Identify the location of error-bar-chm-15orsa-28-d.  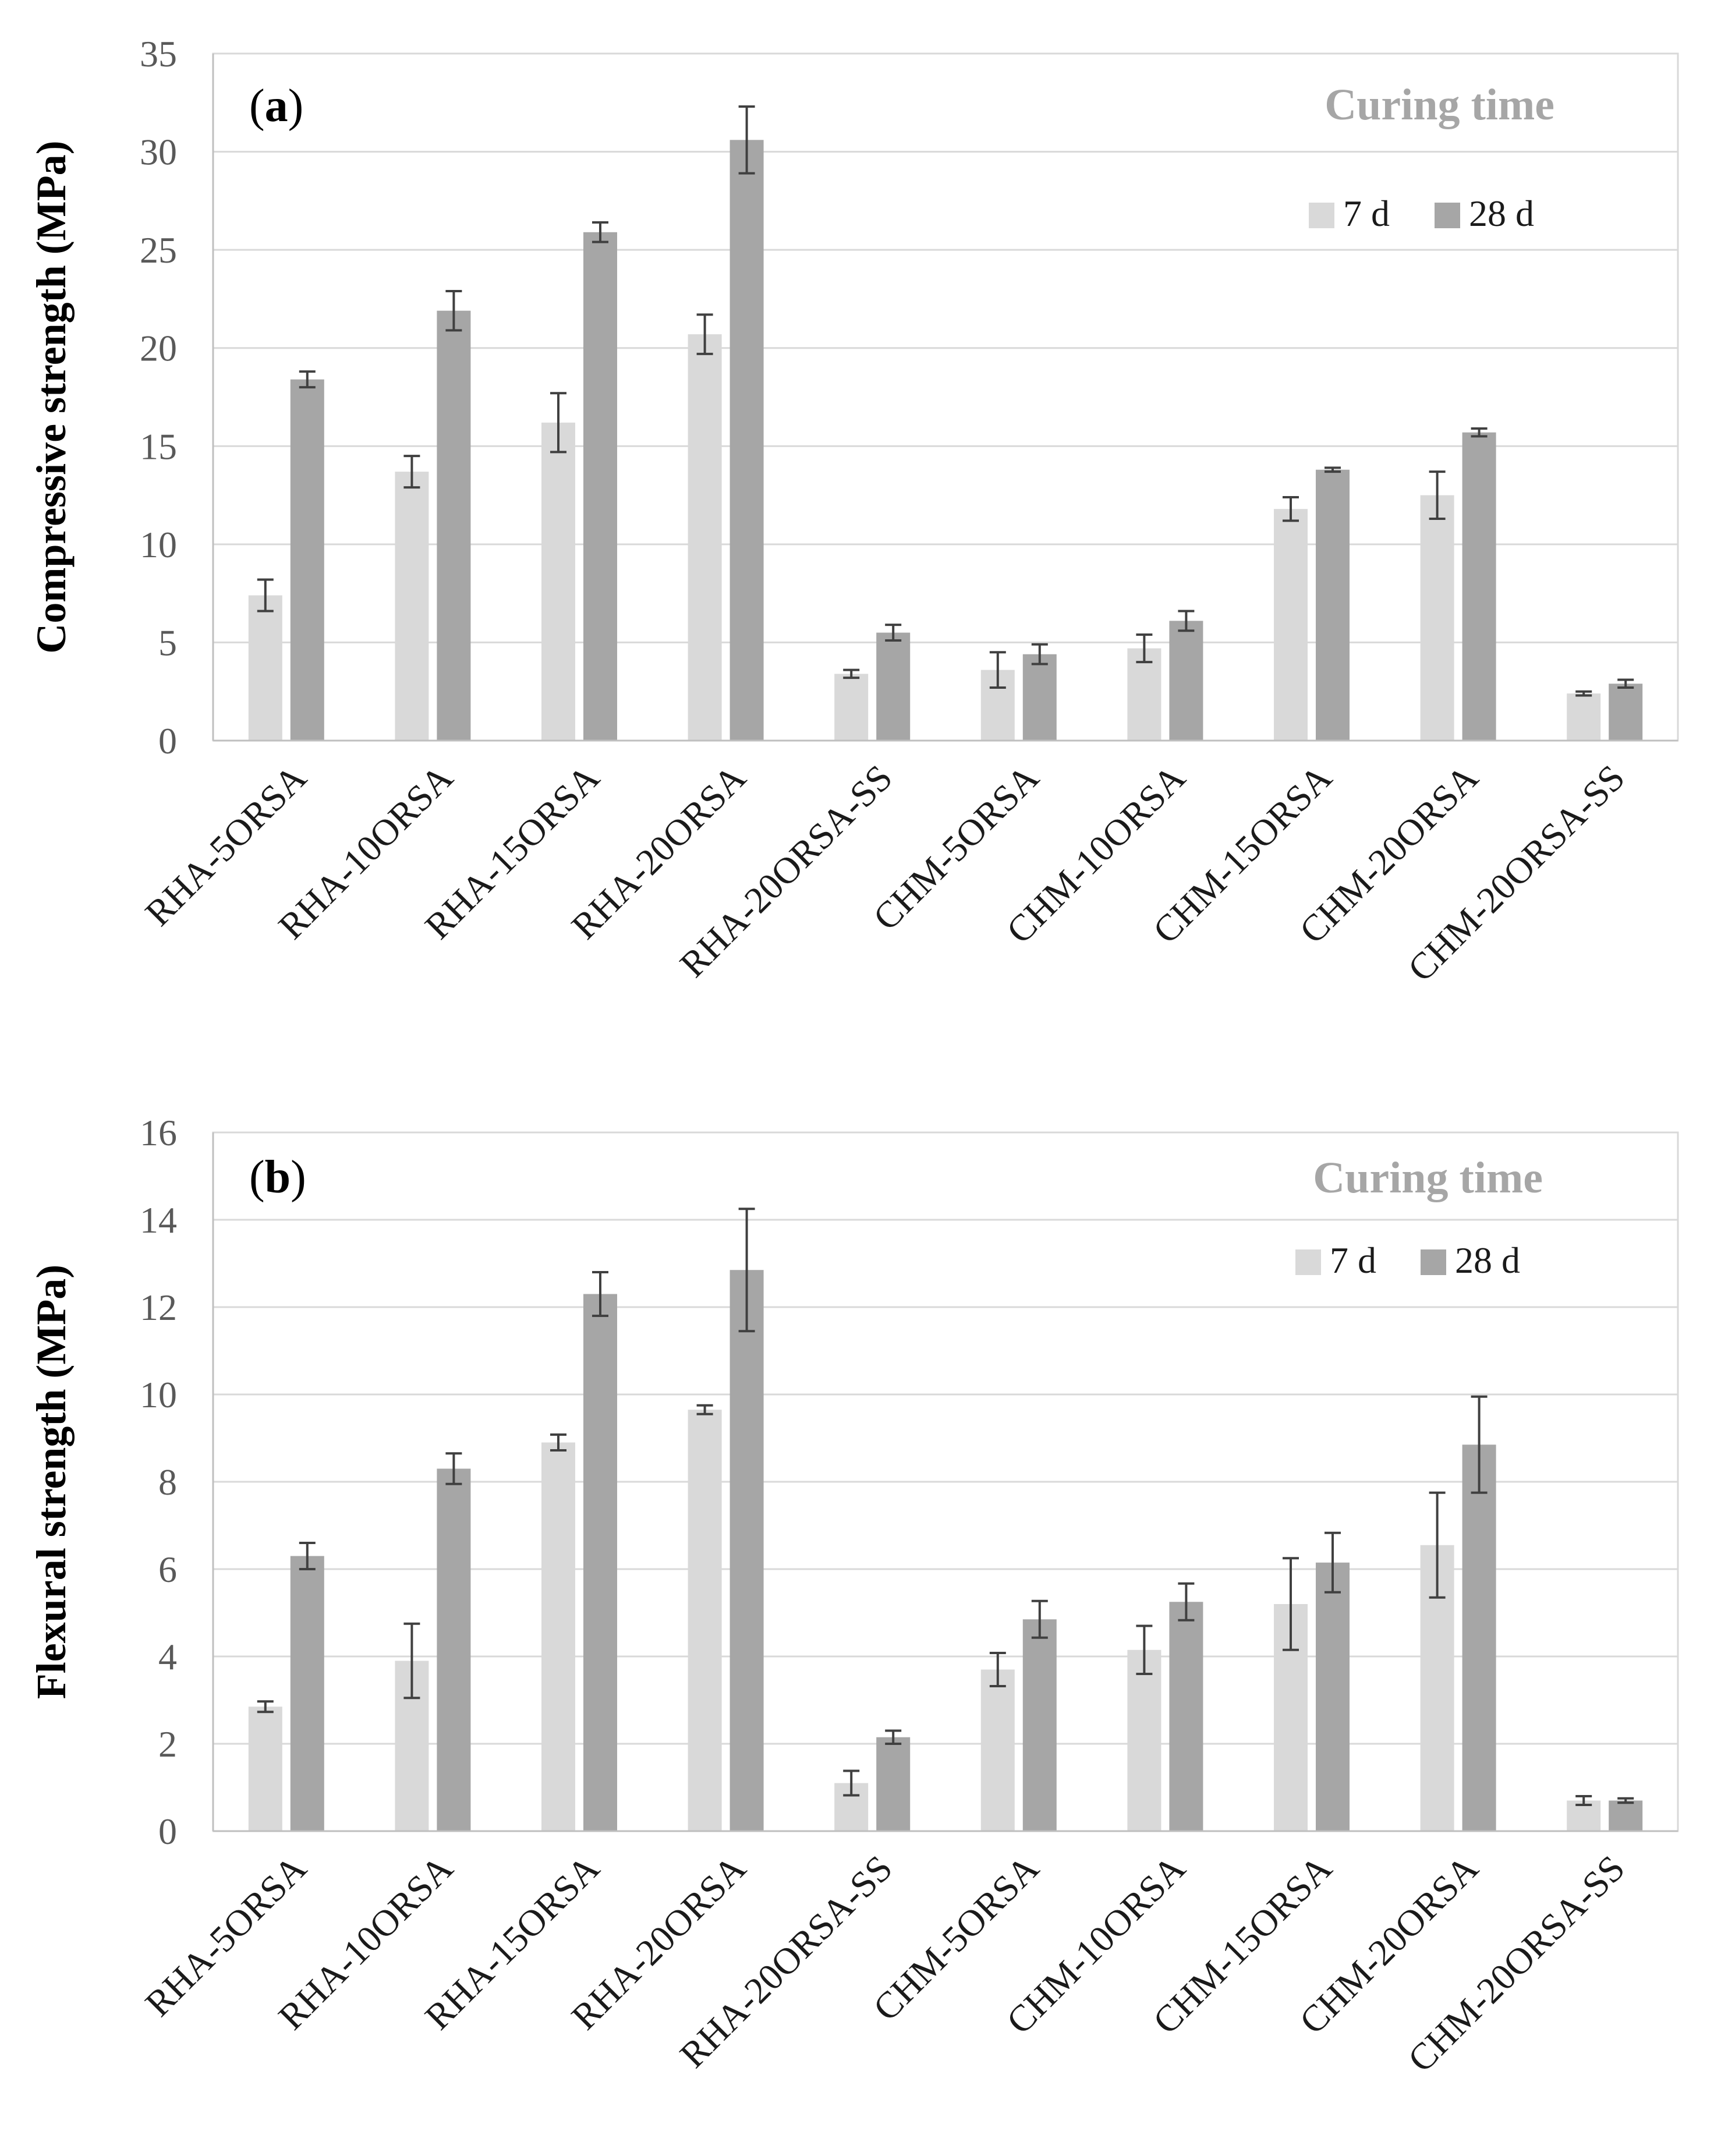
(1333, 1562).